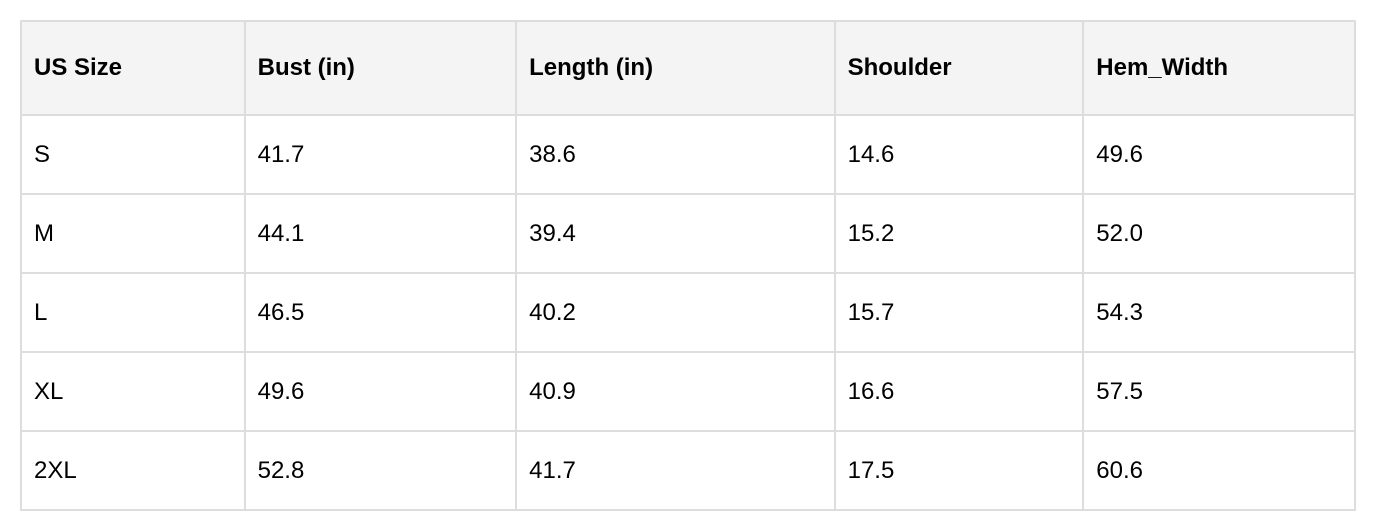 The width and height of the screenshot is (1375, 529). What do you see at coordinates (959, 470) in the screenshot?
I see `table-cell: 17.5` at bounding box center [959, 470].